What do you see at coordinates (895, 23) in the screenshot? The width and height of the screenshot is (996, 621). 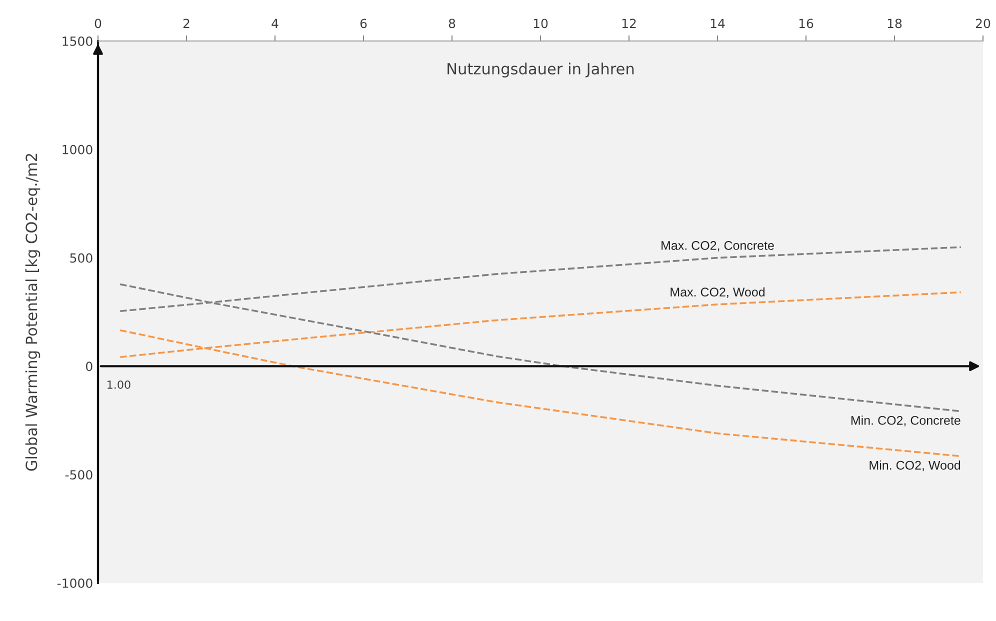 I see `x-tick-label: 18` at bounding box center [895, 23].